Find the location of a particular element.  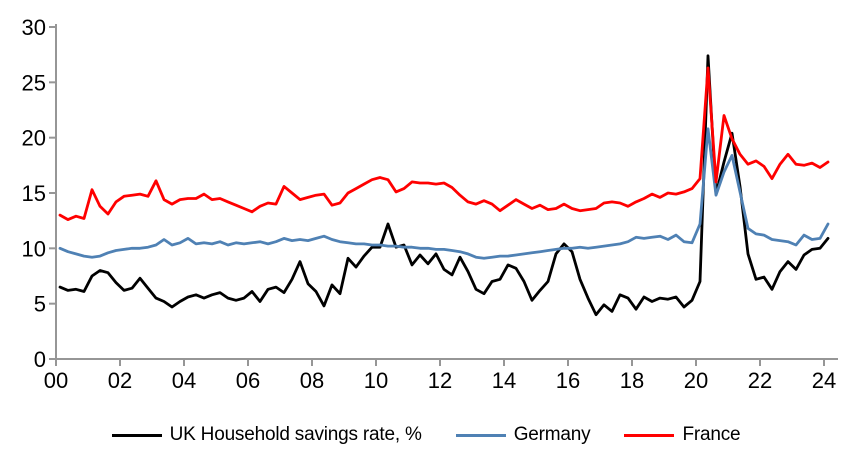

x-tick-label: 18 is located at coordinates (632, 380).